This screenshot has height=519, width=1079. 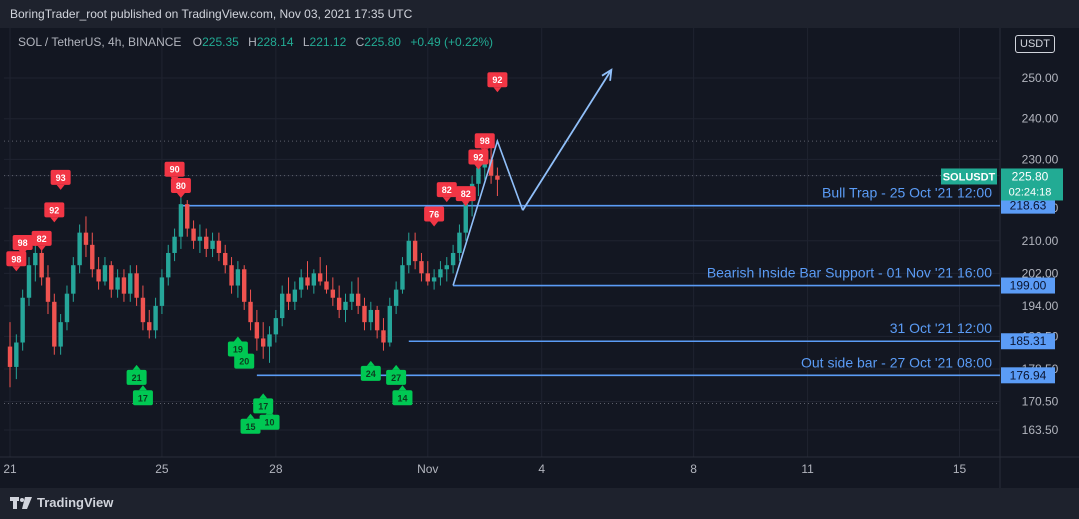 What do you see at coordinates (100, 42) in the screenshot?
I see `symbol-title: SOL / TetherUS, 4h, BINANCE` at bounding box center [100, 42].